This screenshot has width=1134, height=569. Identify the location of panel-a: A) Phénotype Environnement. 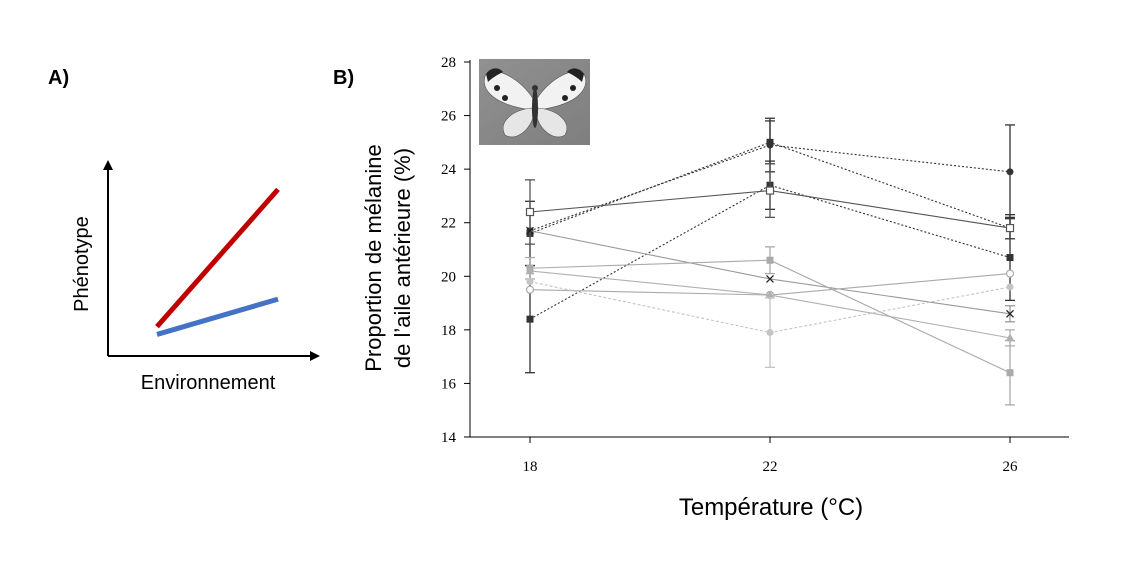
(184, 230).